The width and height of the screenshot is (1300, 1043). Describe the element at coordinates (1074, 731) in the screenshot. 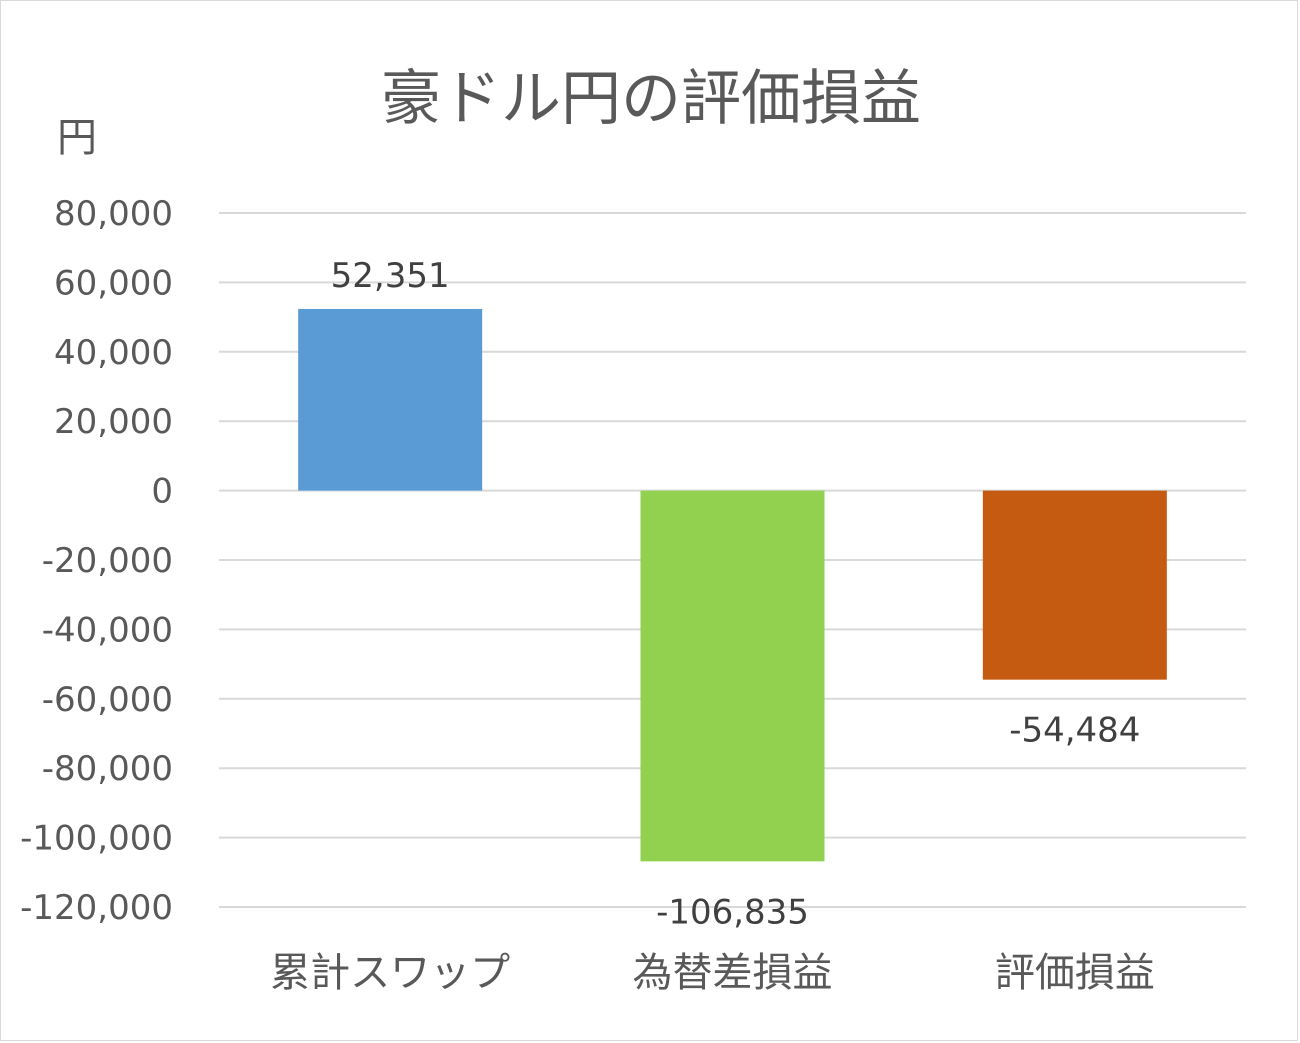

I see `data-label-2: -54,484` at that location.